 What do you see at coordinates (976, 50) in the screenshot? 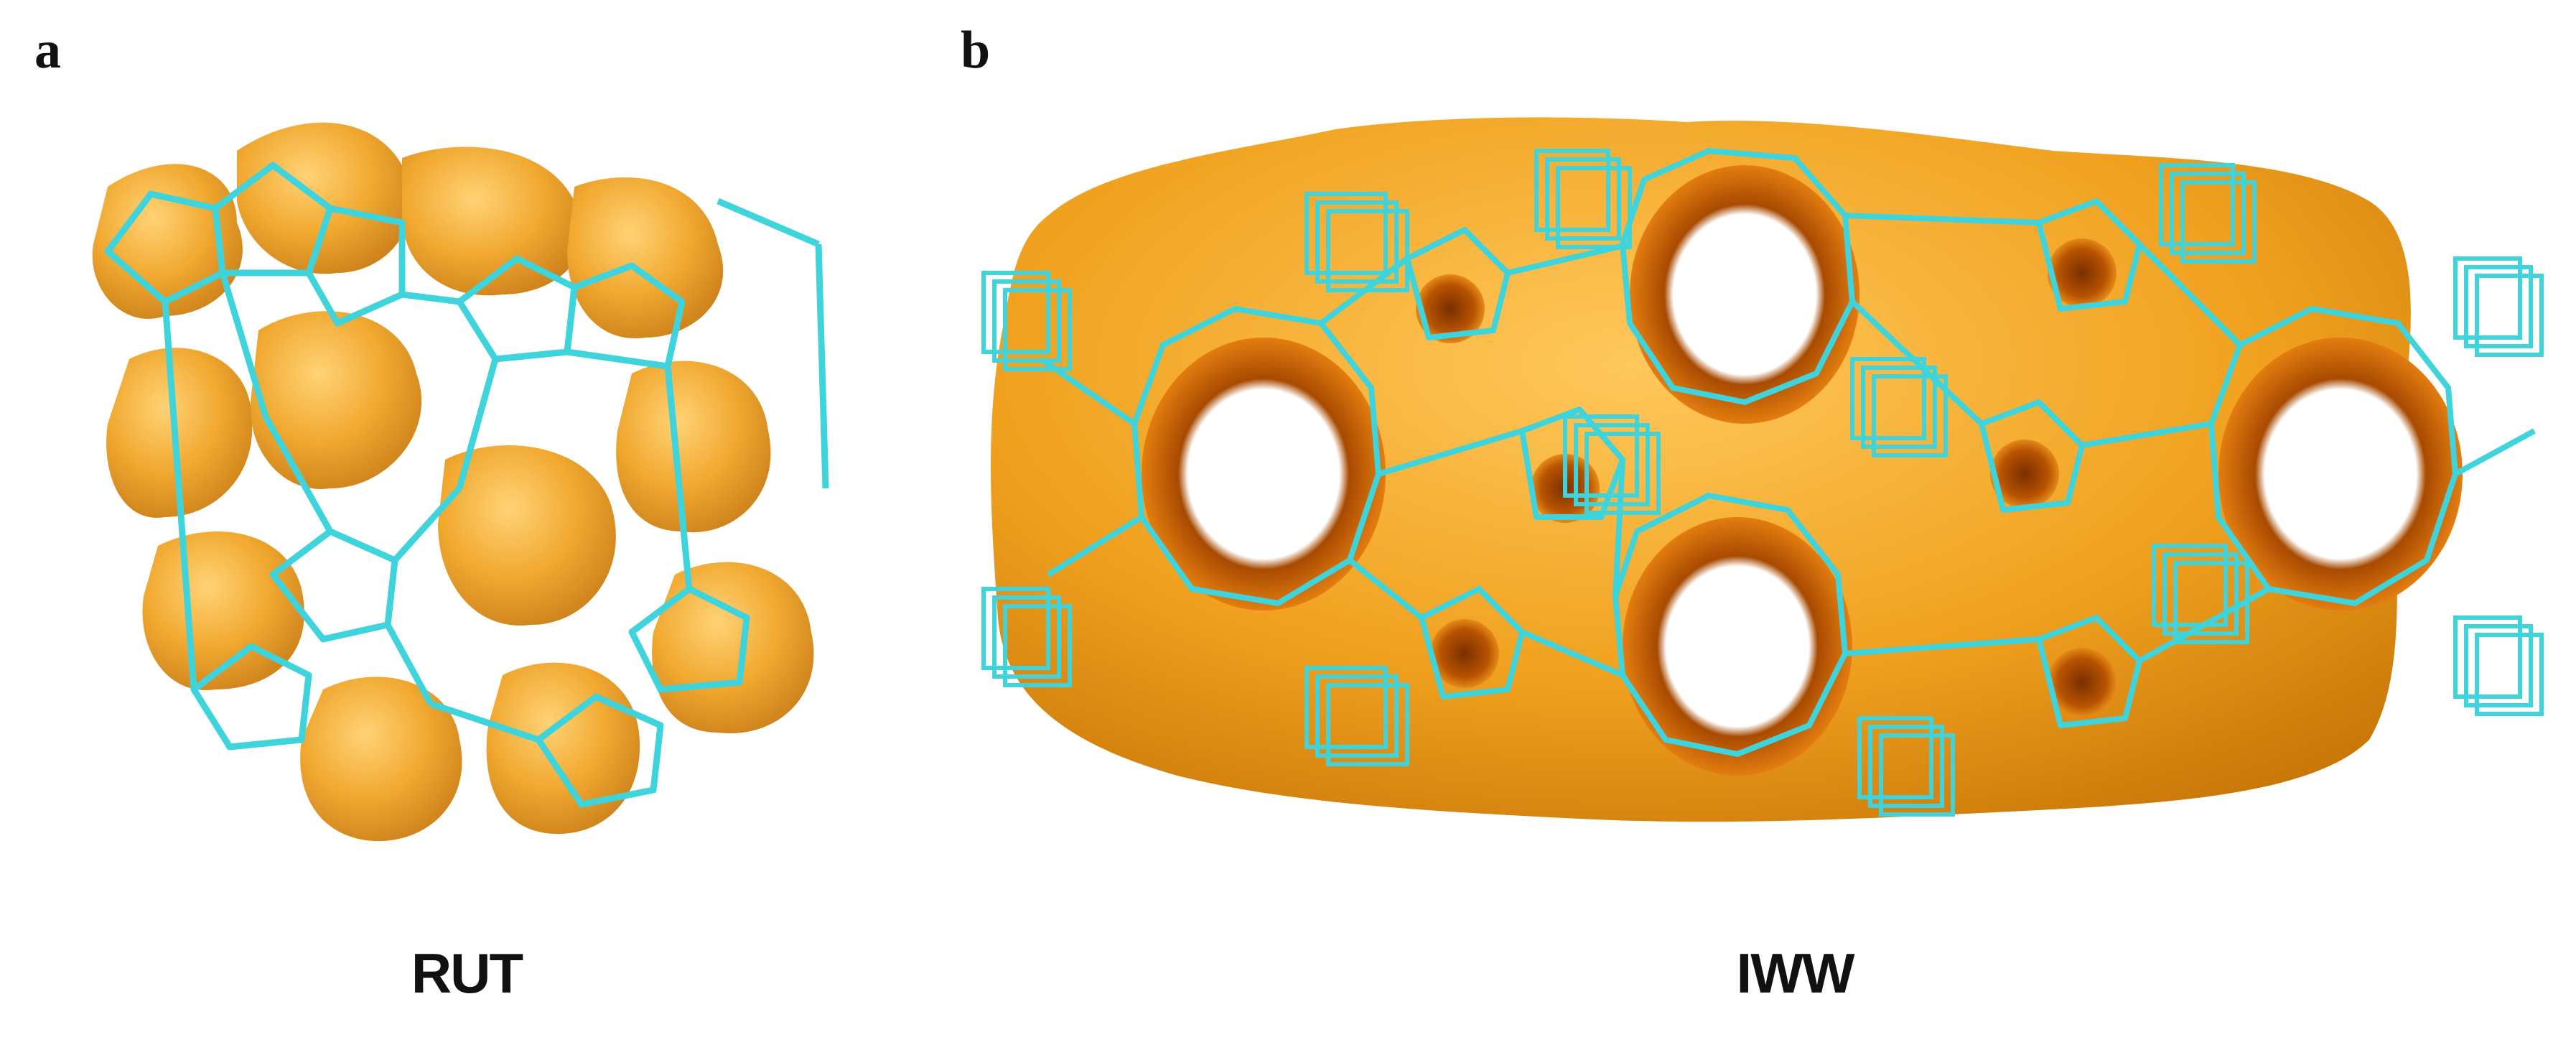
I see `panel-letter-b: b` at bounding box center [976, 50].